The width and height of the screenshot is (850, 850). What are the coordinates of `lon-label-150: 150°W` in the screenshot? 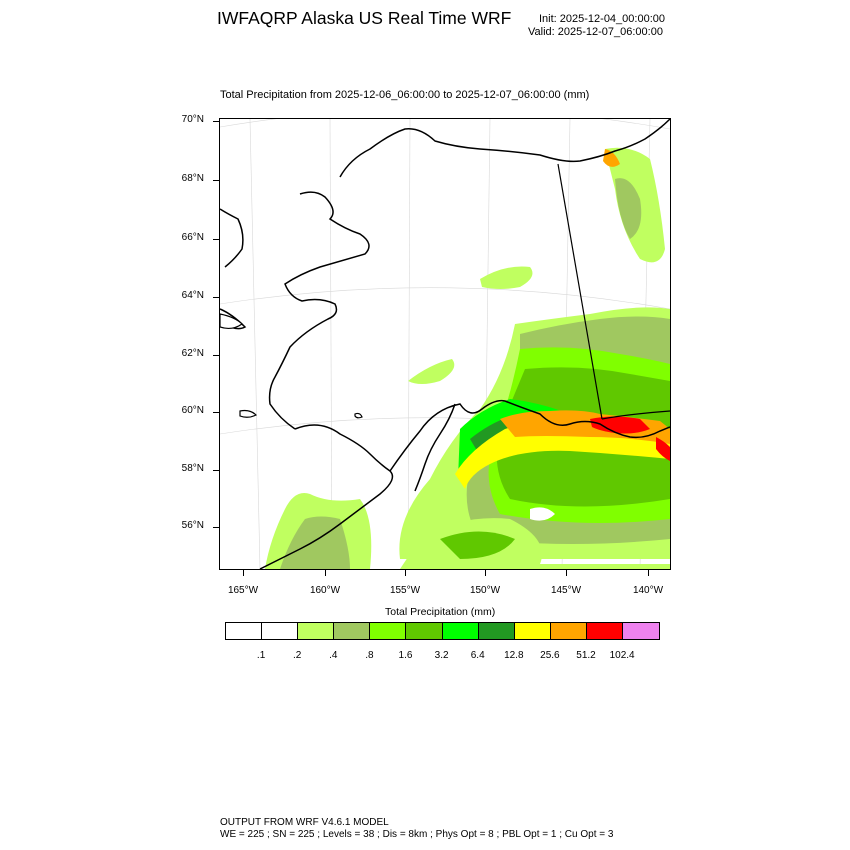 It's located at (485, 590).